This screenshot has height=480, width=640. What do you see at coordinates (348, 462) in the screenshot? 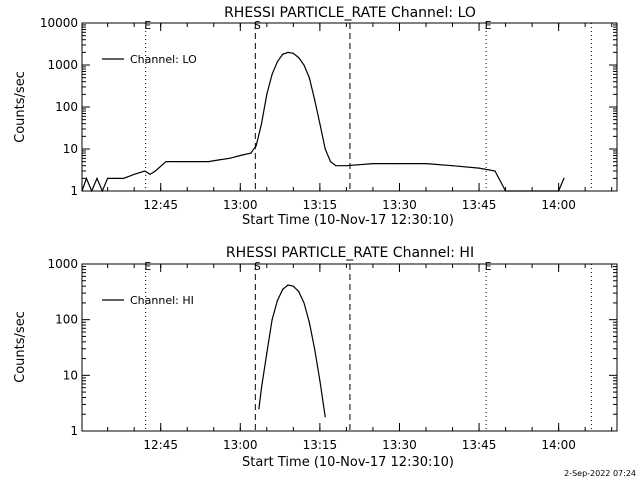
I see `bottom-chart-xlabel: Start Time (10-Nov-17 12:30:10)` at bounding box center [348, 462].